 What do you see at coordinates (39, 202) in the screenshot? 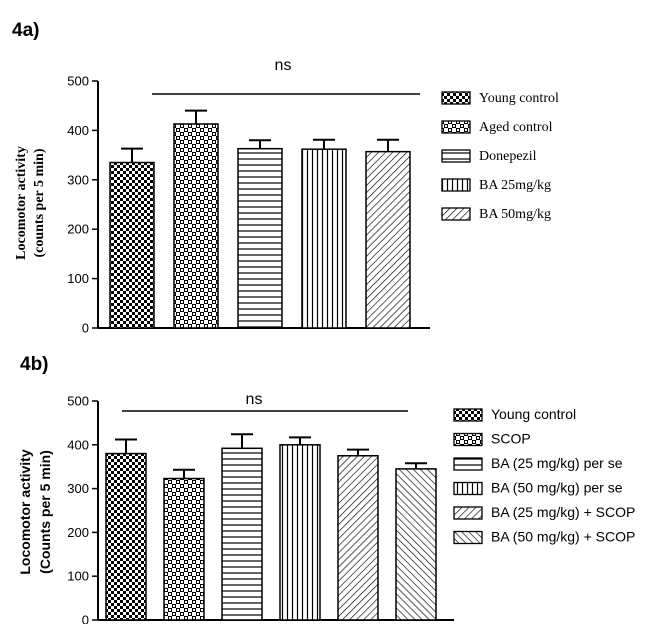
I see `y-axis-title-a-line2: (counts per 5 min)` at bounding box center [39, 202].